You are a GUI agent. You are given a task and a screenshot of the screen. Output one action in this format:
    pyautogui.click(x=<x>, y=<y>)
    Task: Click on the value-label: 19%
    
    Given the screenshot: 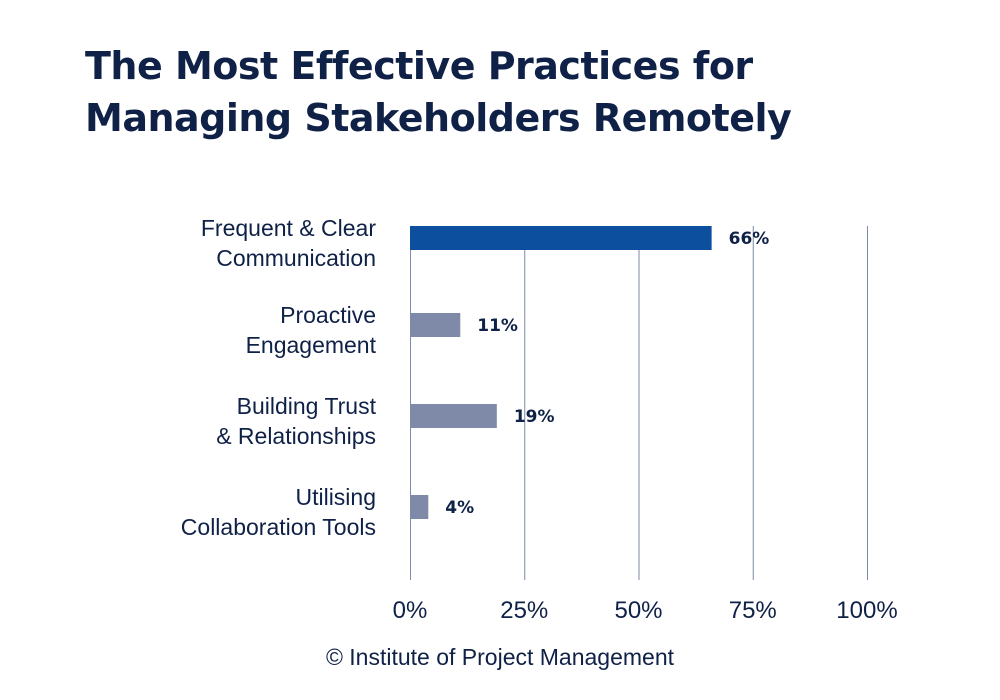 What is the action you would take?
    pyautogui.click(x=534, y=417)
    